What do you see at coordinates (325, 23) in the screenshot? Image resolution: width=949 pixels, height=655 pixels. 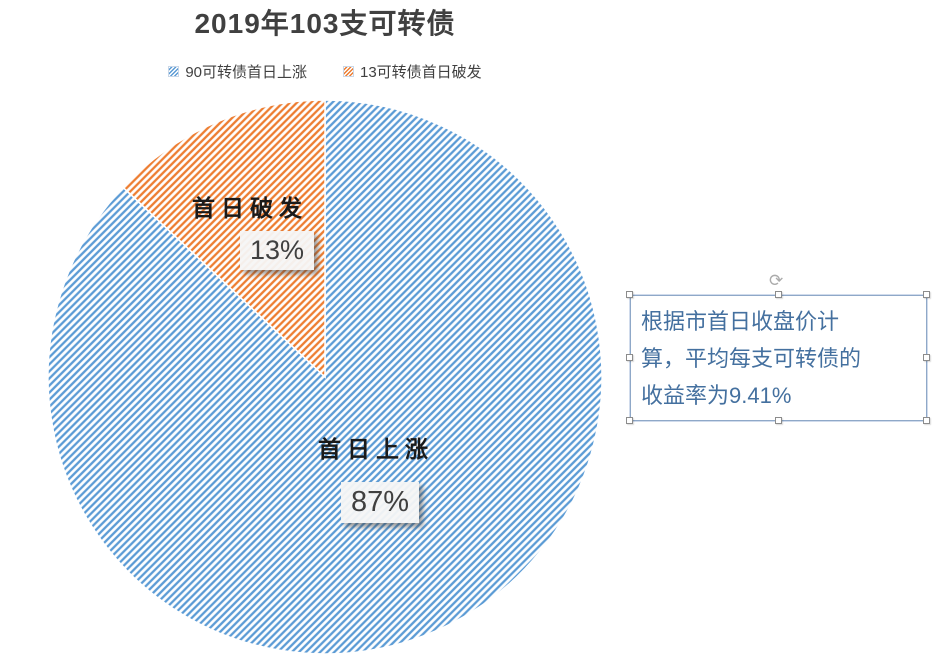 I see `chart-title: 2019年103支可转债` at bounding box center [325, 23].